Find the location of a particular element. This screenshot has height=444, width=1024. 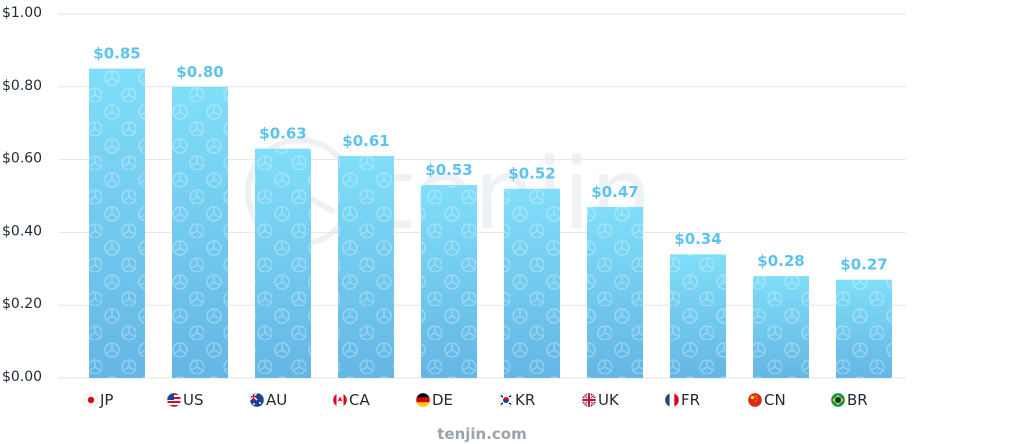

usa-flag-icon is located at coordinates (174, 400).